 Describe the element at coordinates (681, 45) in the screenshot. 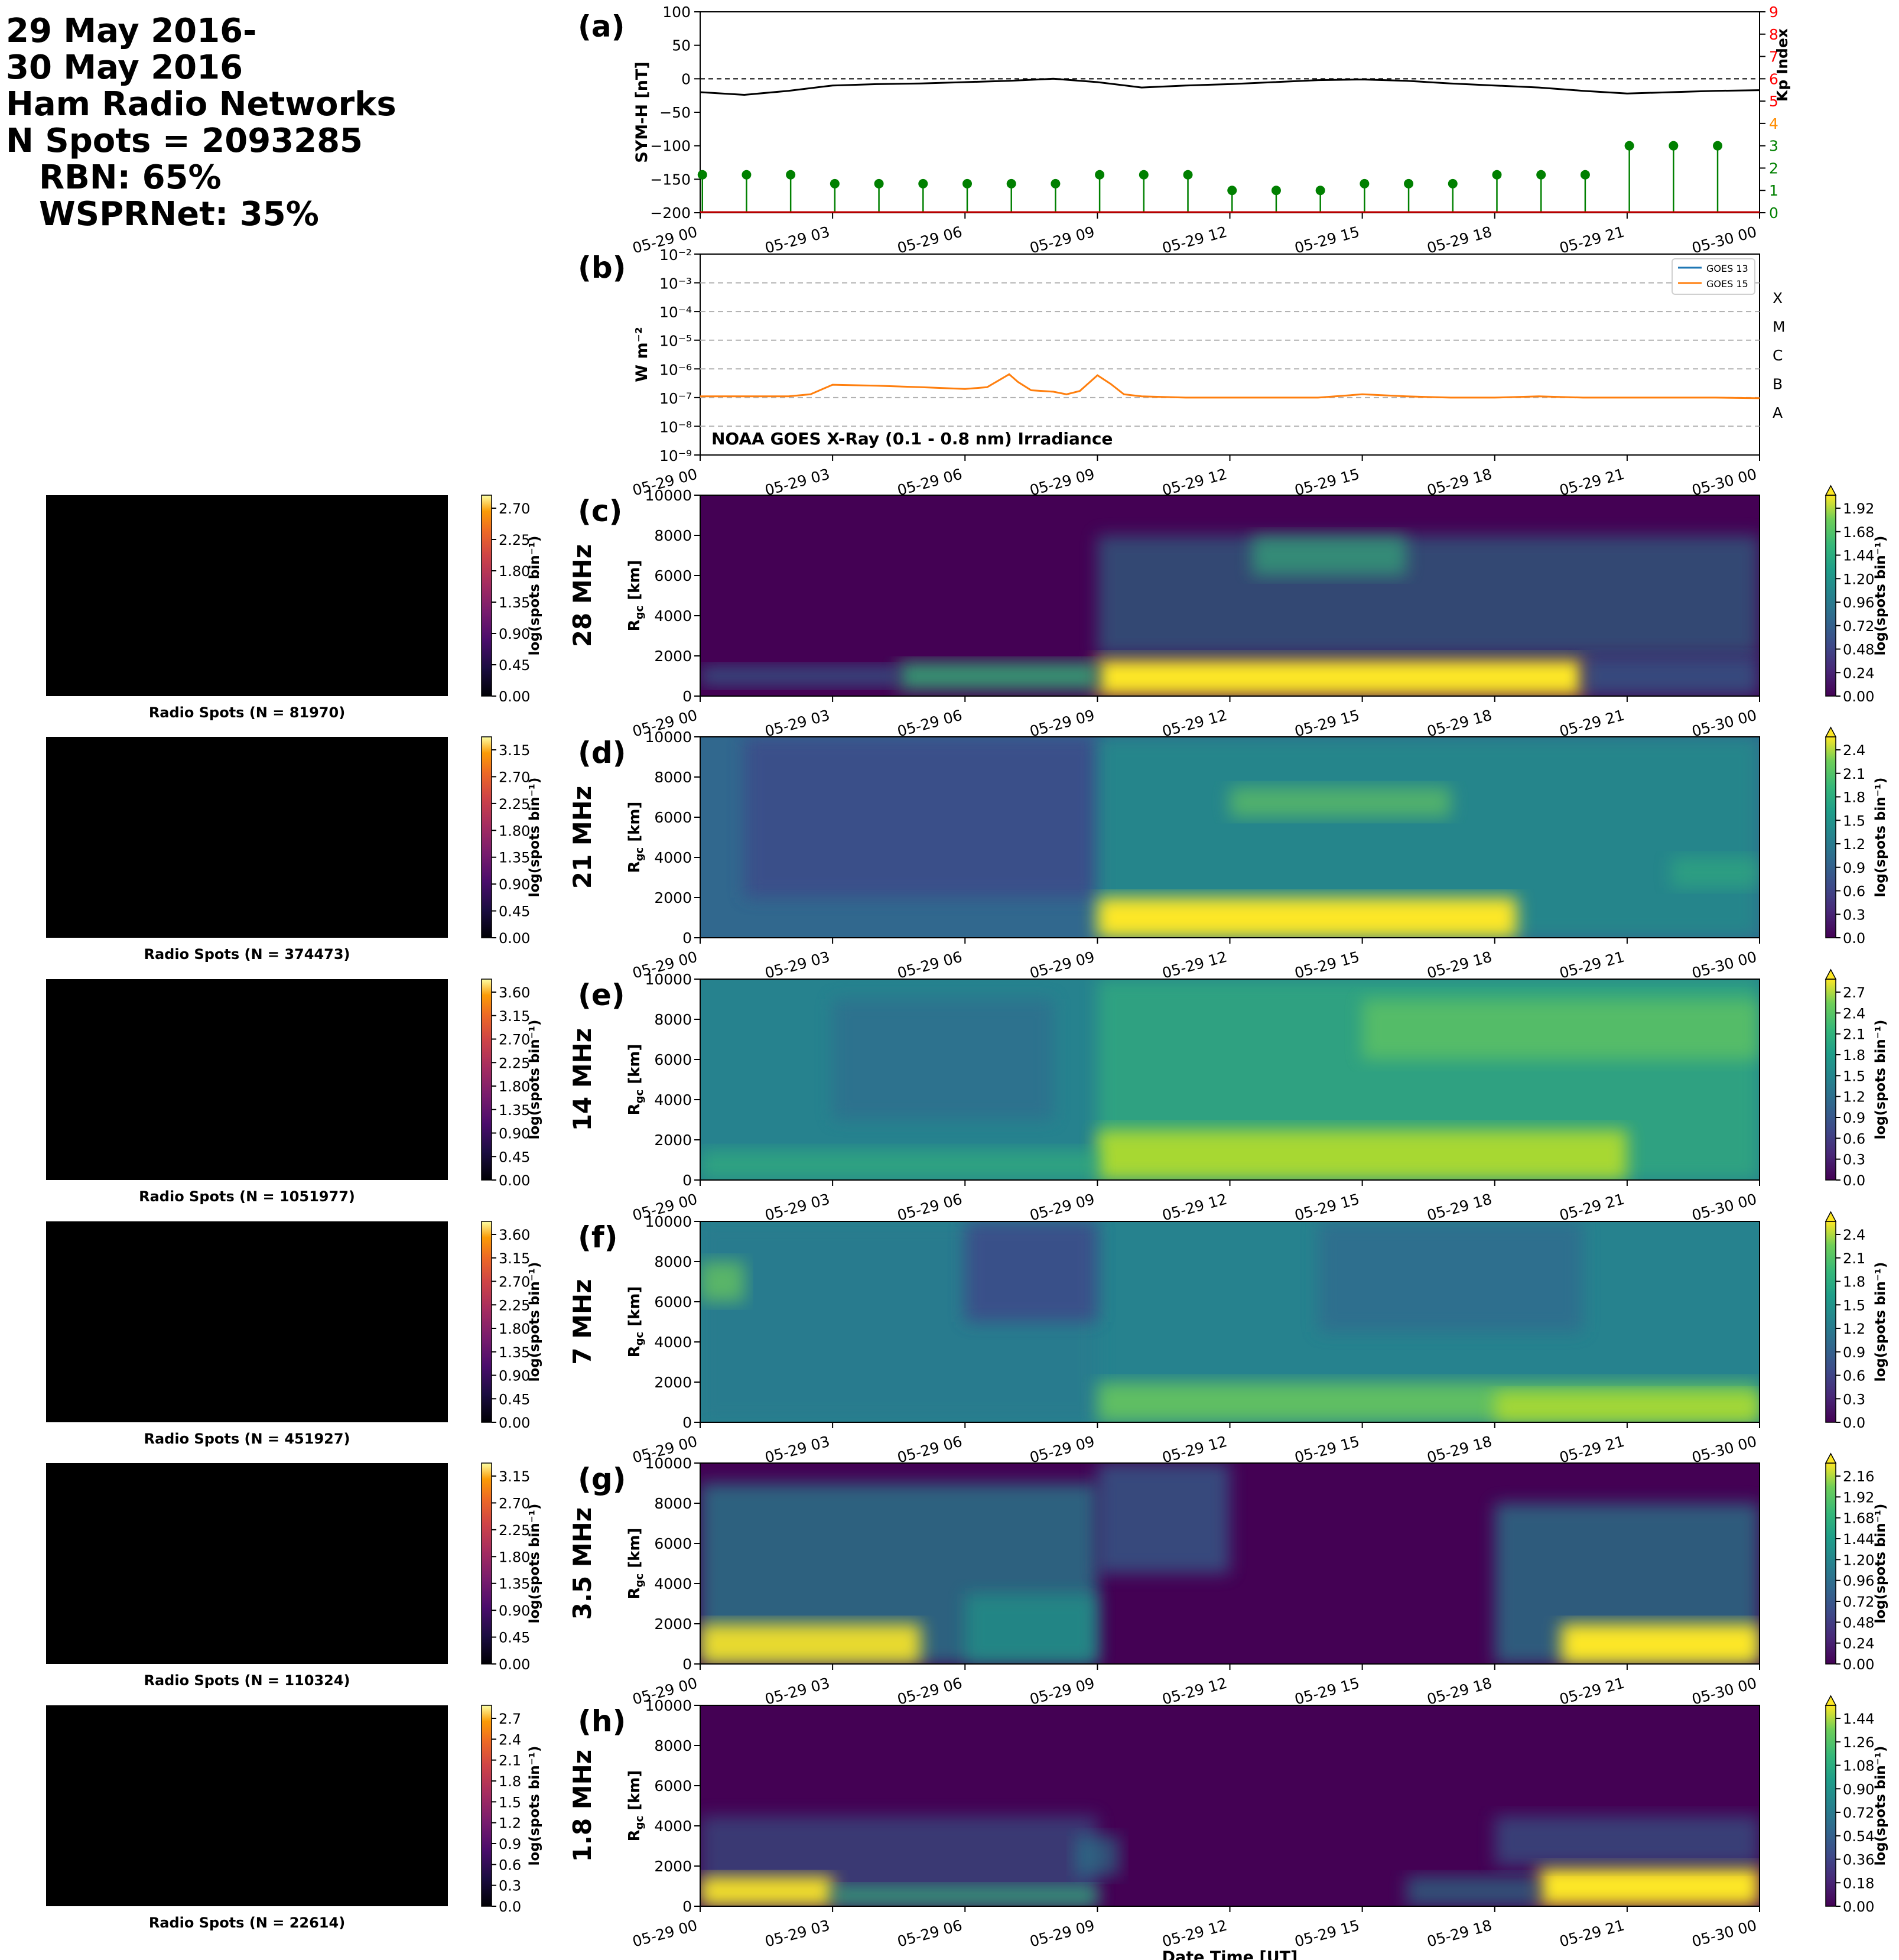

I see `panel-a-ytick-label: 50` at that location.